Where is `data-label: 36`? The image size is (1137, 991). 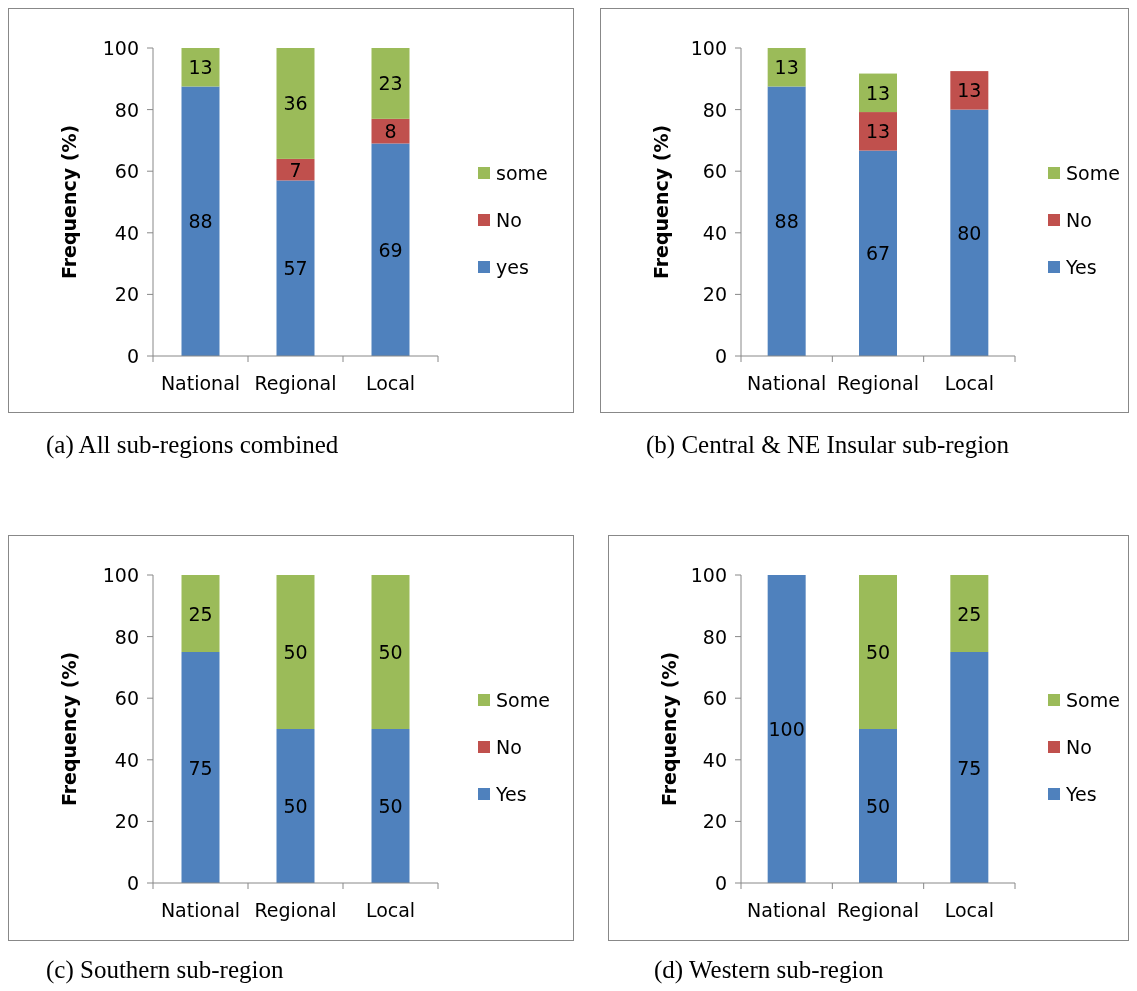
data-label: 36 is located at coordinates (295, 103).